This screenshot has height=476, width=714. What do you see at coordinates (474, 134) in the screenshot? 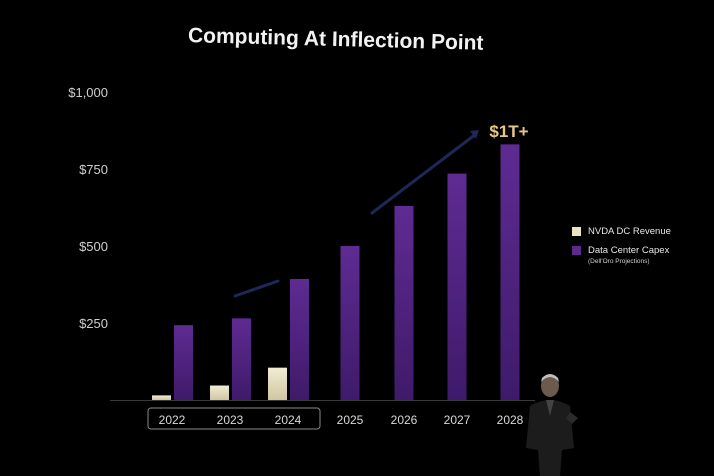
I see `trend-arrowhead` at bounding box center [474, 134].